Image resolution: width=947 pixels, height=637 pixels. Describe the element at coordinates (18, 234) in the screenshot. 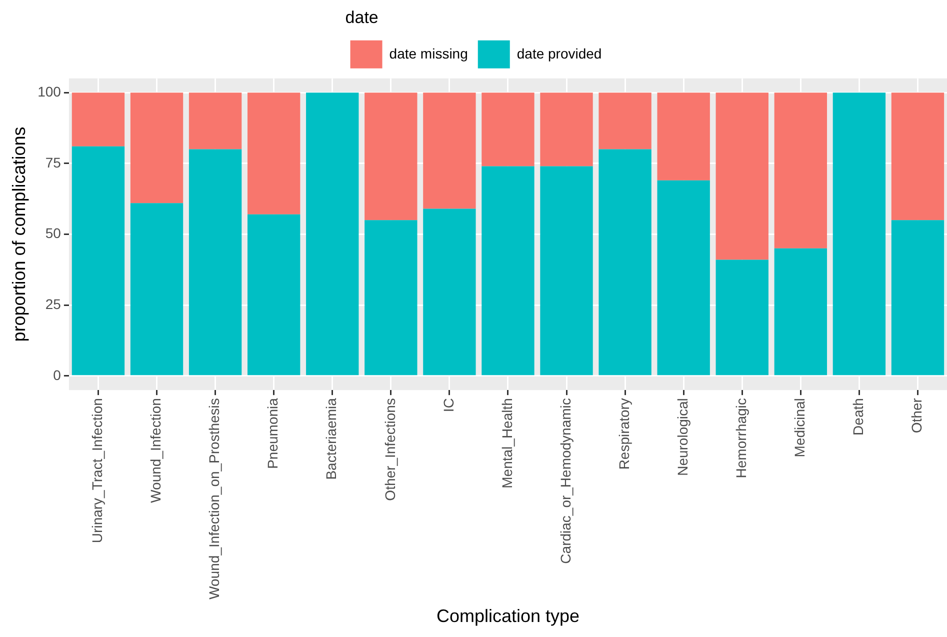

I see `y-axis-title: proportion of complications` at that location.